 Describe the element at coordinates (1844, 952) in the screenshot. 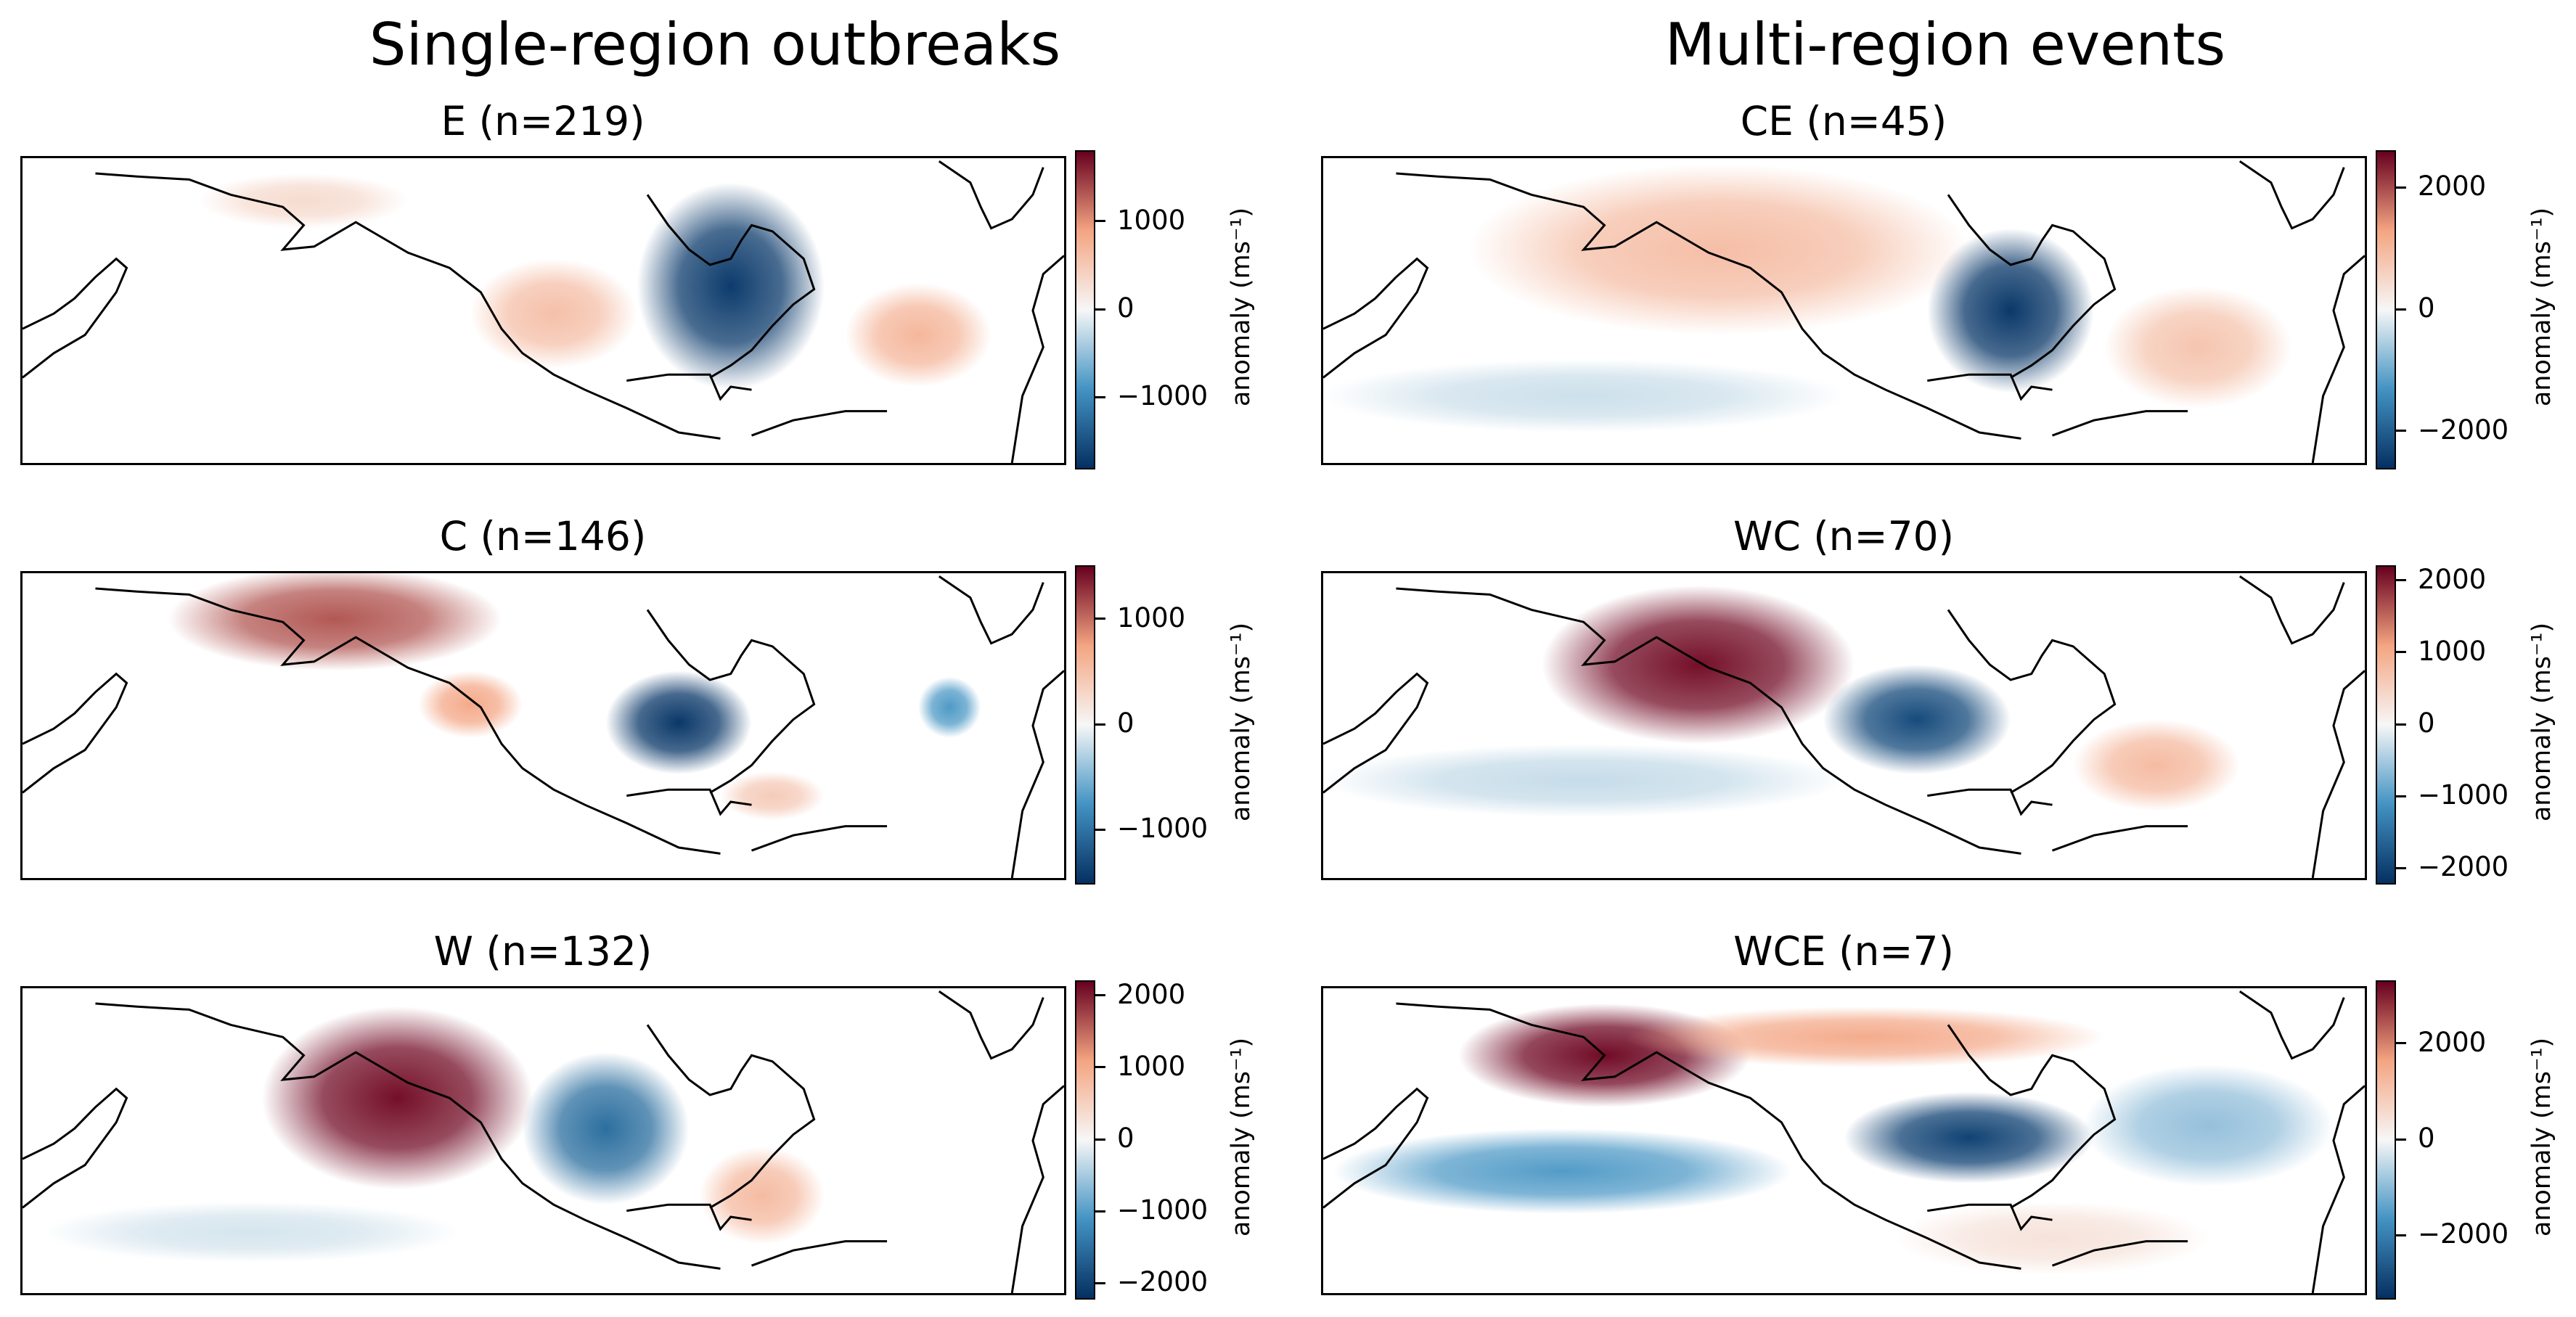

I see `panel-title: WCE (n=7)` at that location.